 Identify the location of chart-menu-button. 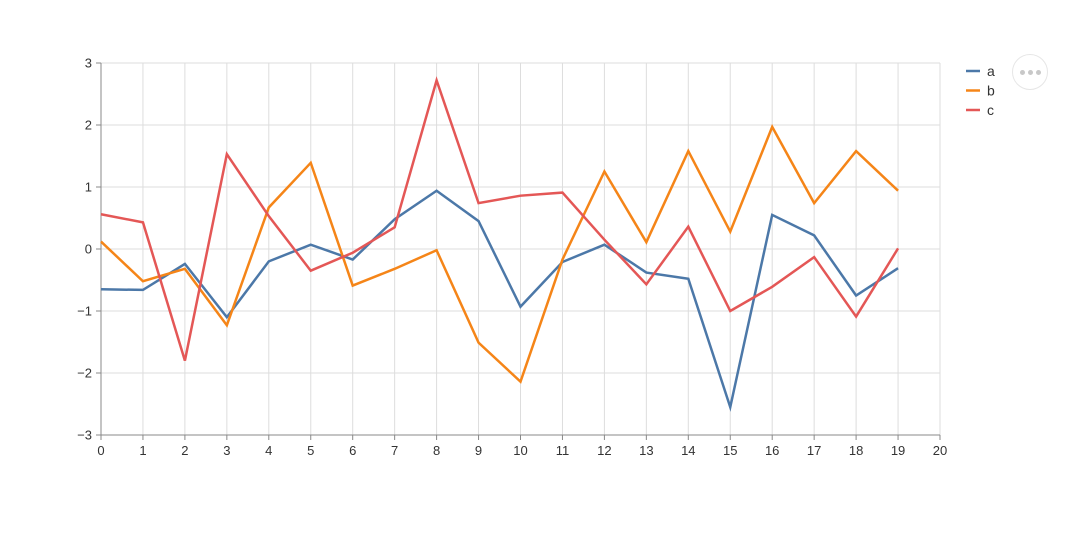
(1030, 72).